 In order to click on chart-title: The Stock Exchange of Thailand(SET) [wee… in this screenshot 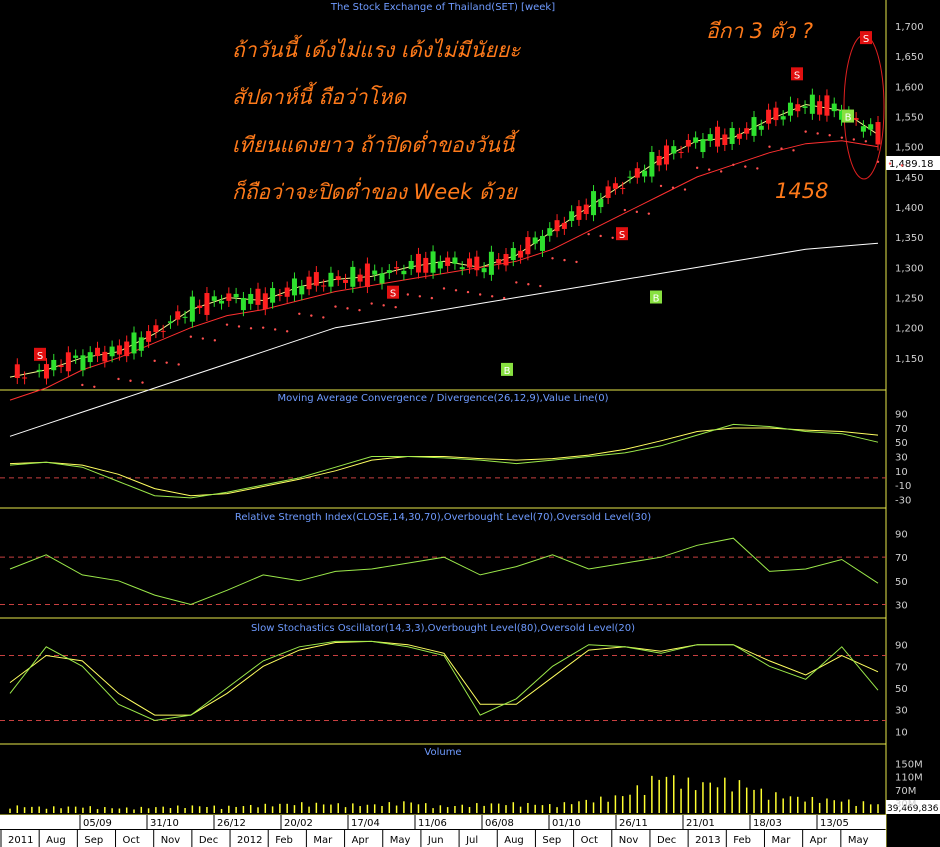, I will do `click(442, 7)`.